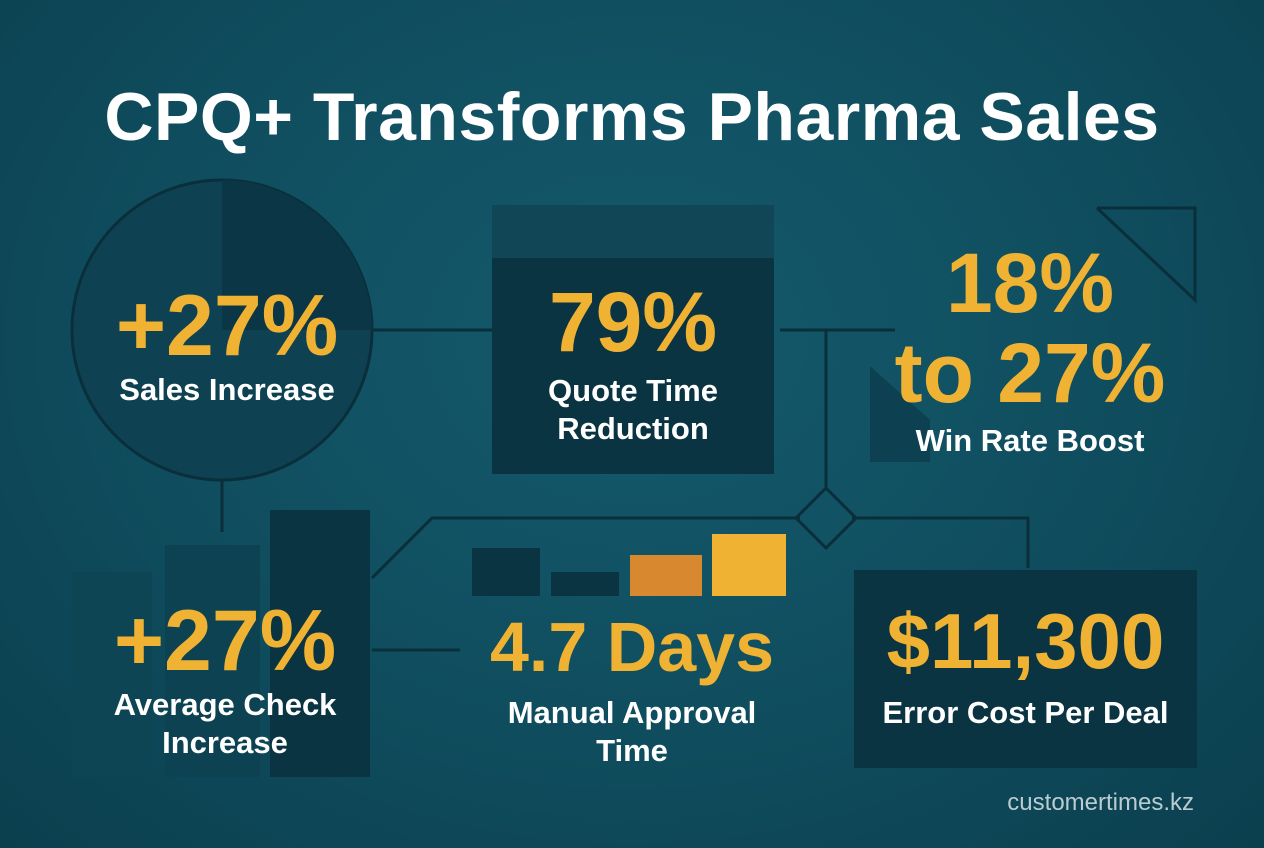 The width and height of the screenshot is (1264, 848). Describe the element at coordinates (900, 414) in the screenshot. I see `triangle-fill` at that location.